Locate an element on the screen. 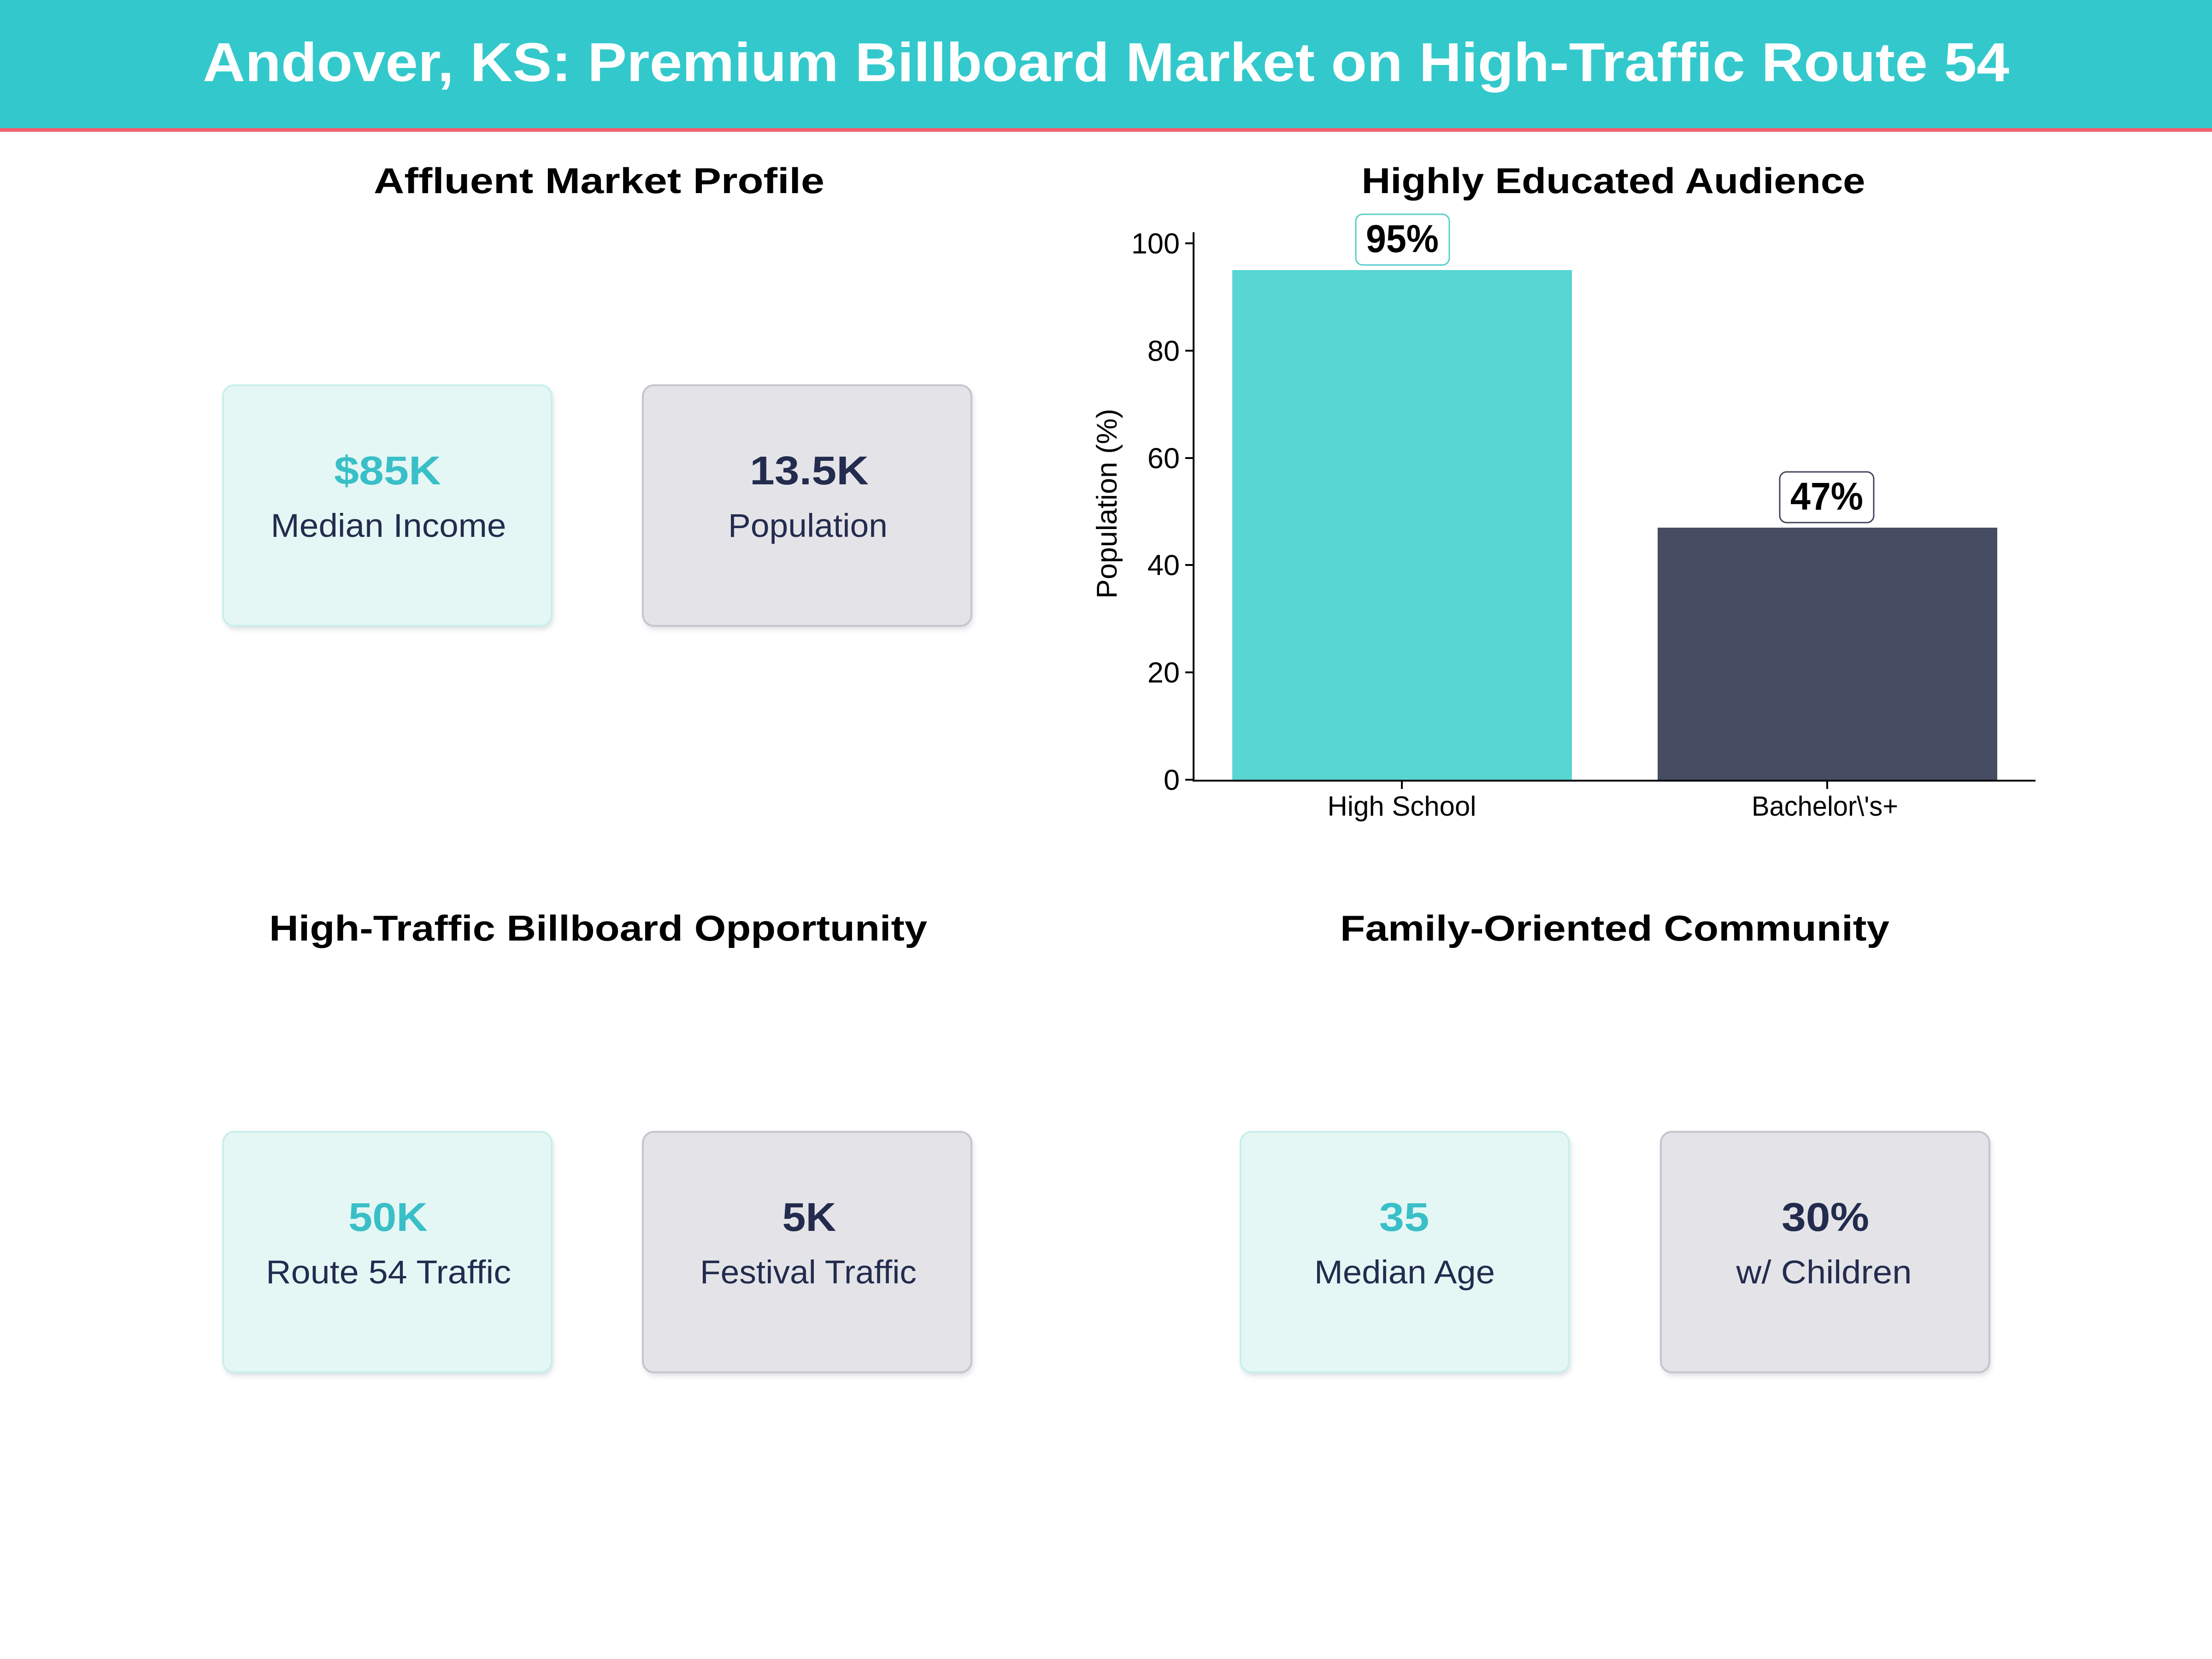 This screenshot has width=2212, height=1659. svg-text: Family-Oriented Community is located at coordinates (1614, 928).